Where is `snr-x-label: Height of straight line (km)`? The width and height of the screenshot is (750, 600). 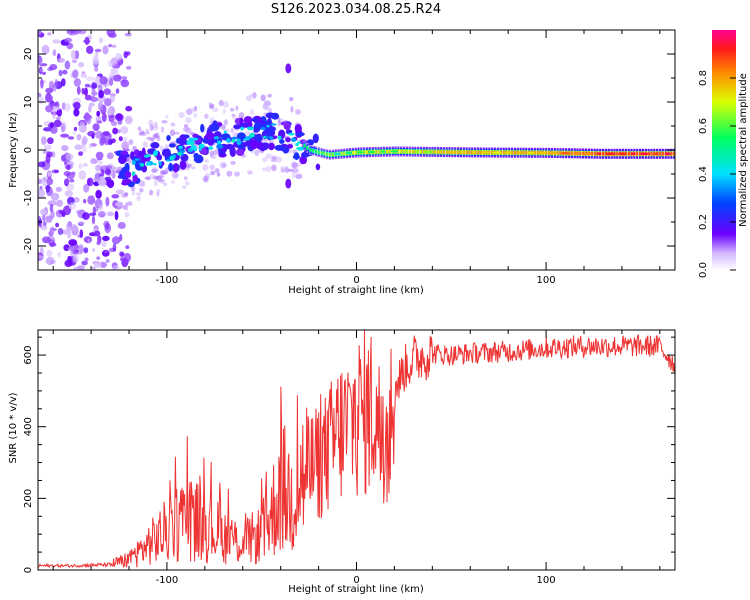 snr-x-label: Height of straight line (km) is located at coordinates (356, 589).